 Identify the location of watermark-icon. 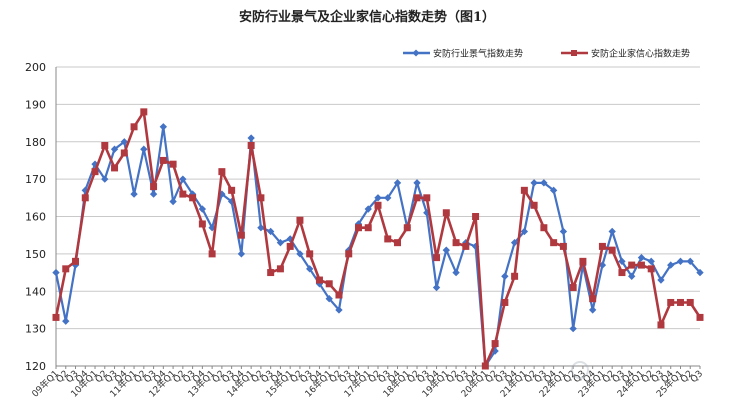
(580, 370).